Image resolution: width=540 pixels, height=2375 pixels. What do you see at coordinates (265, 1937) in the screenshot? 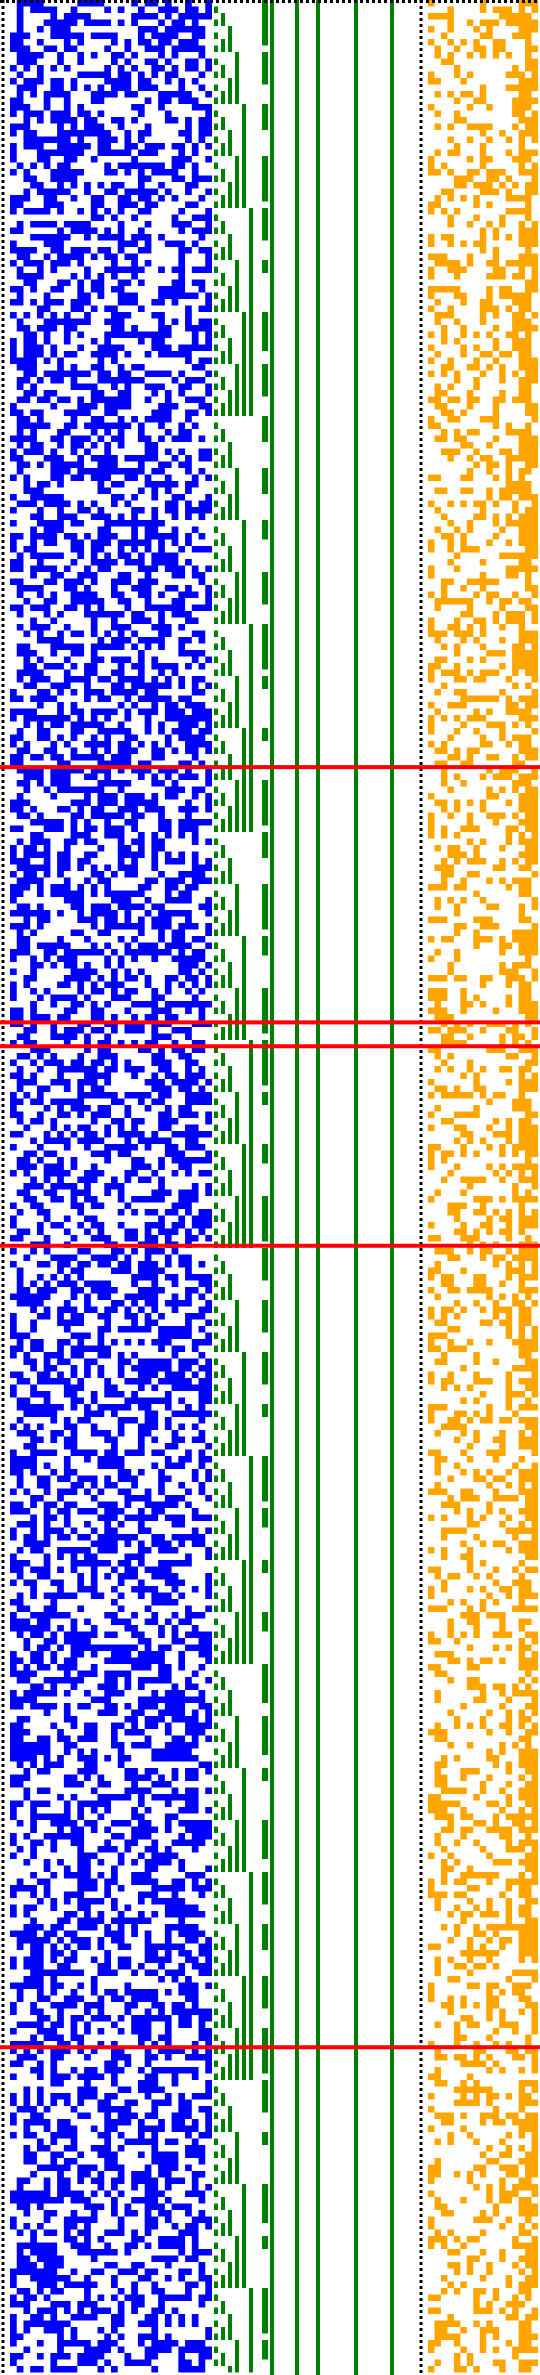
I see `counter-band` at bounding box center [265, 1937].